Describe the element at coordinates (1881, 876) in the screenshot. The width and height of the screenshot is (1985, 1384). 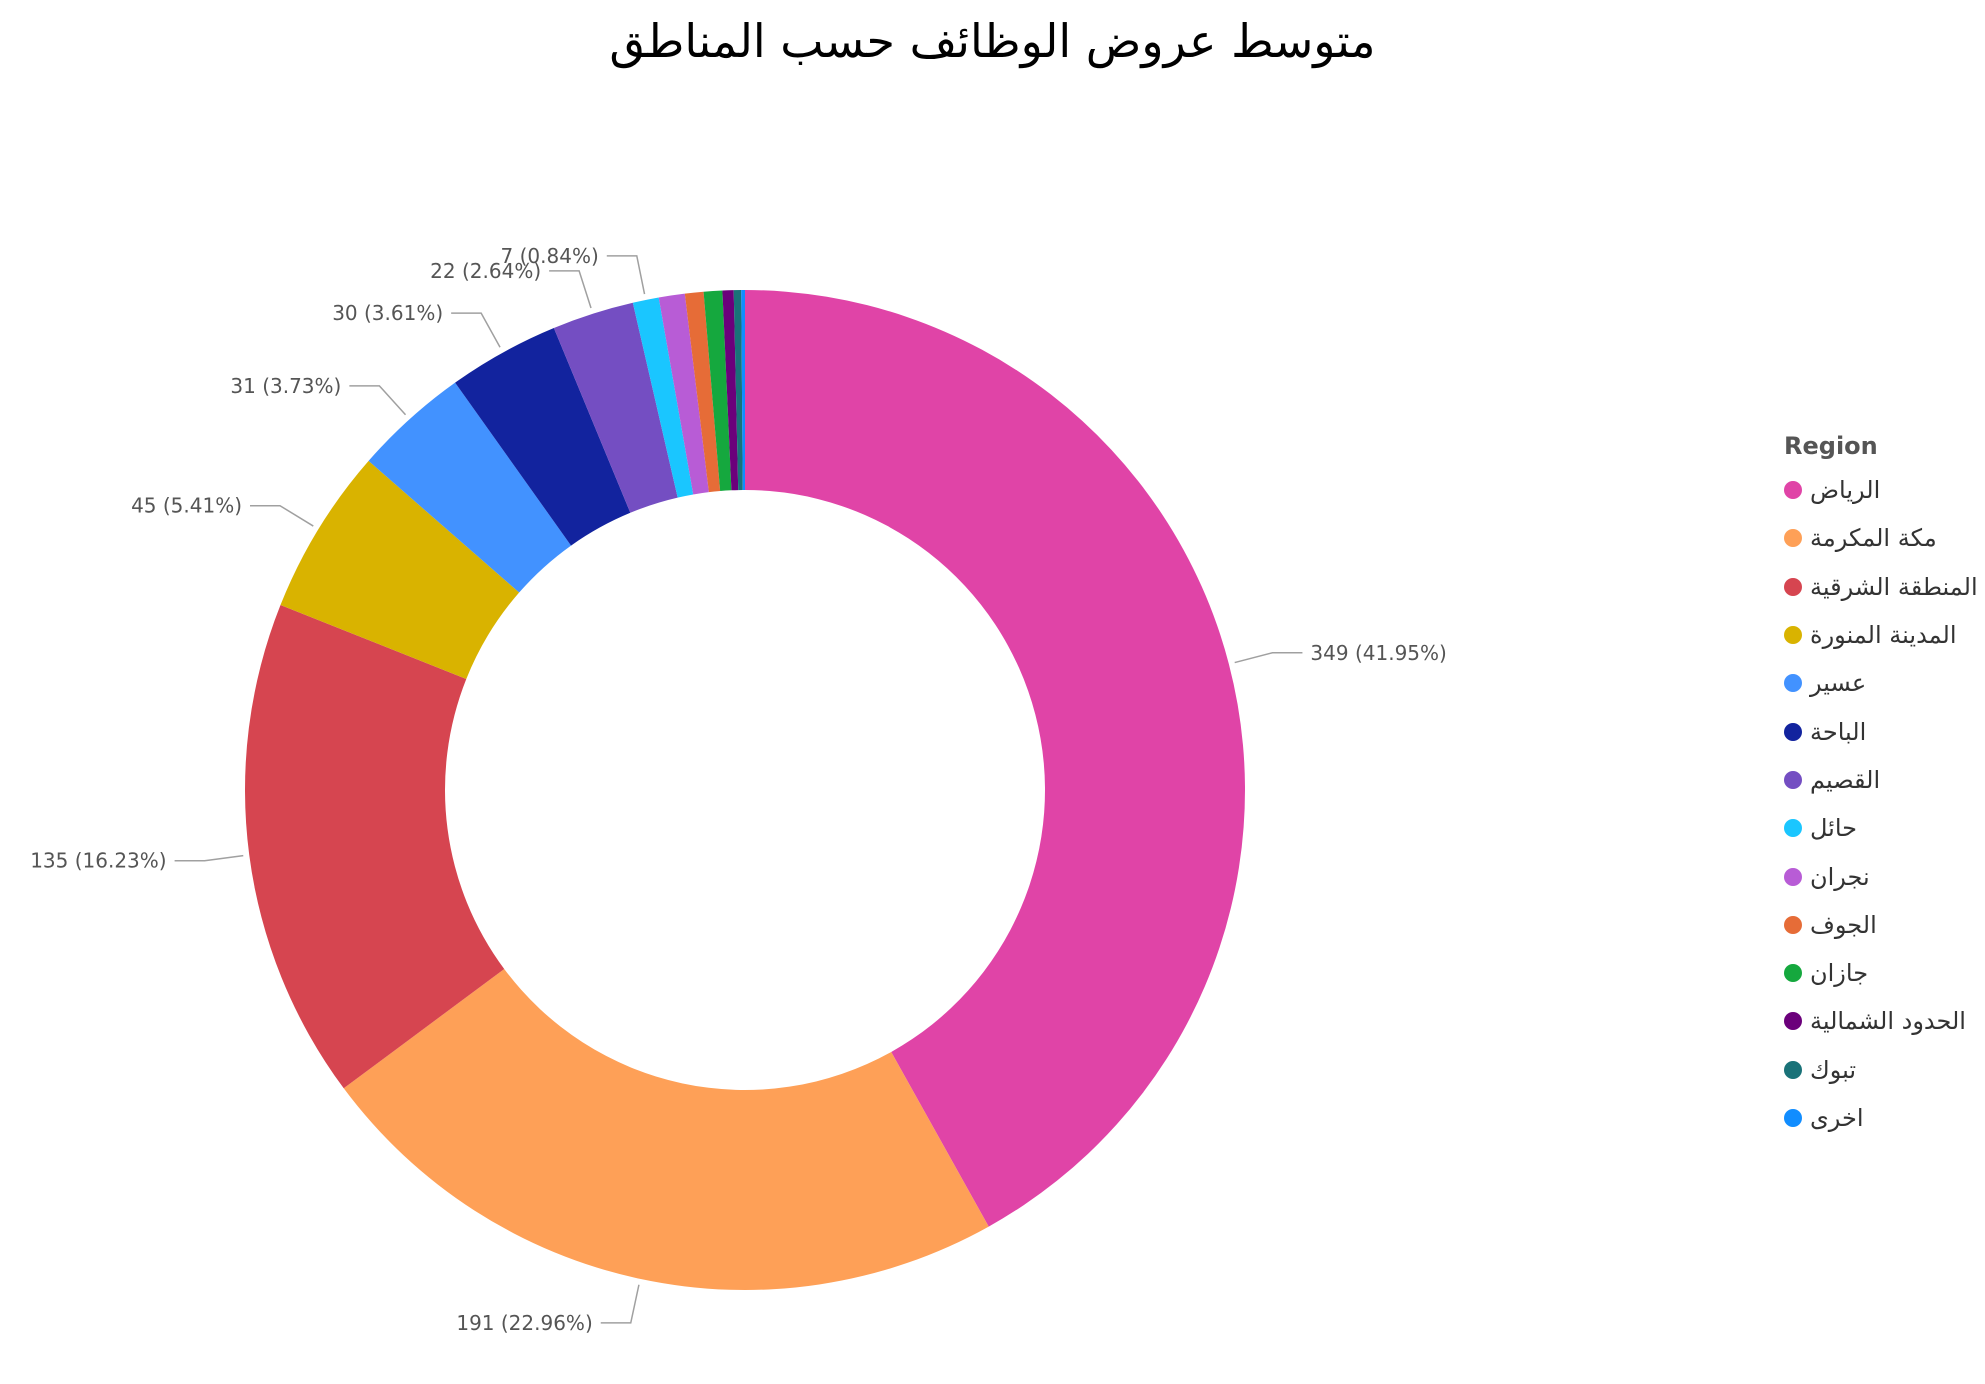
I see `legend-item-8: نجران` at that location.